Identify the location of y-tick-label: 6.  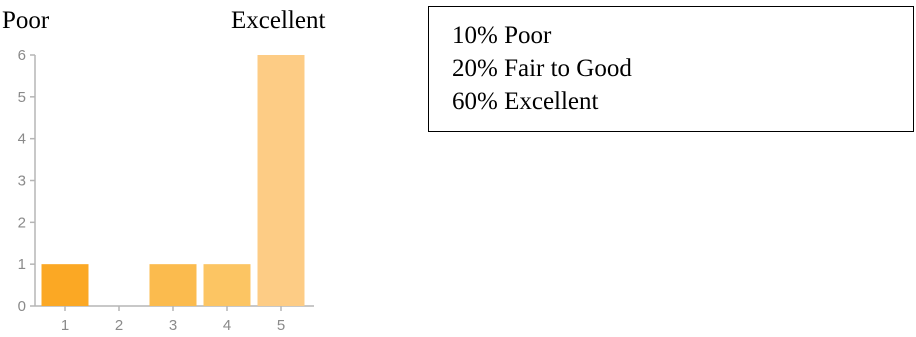
(22, 55).